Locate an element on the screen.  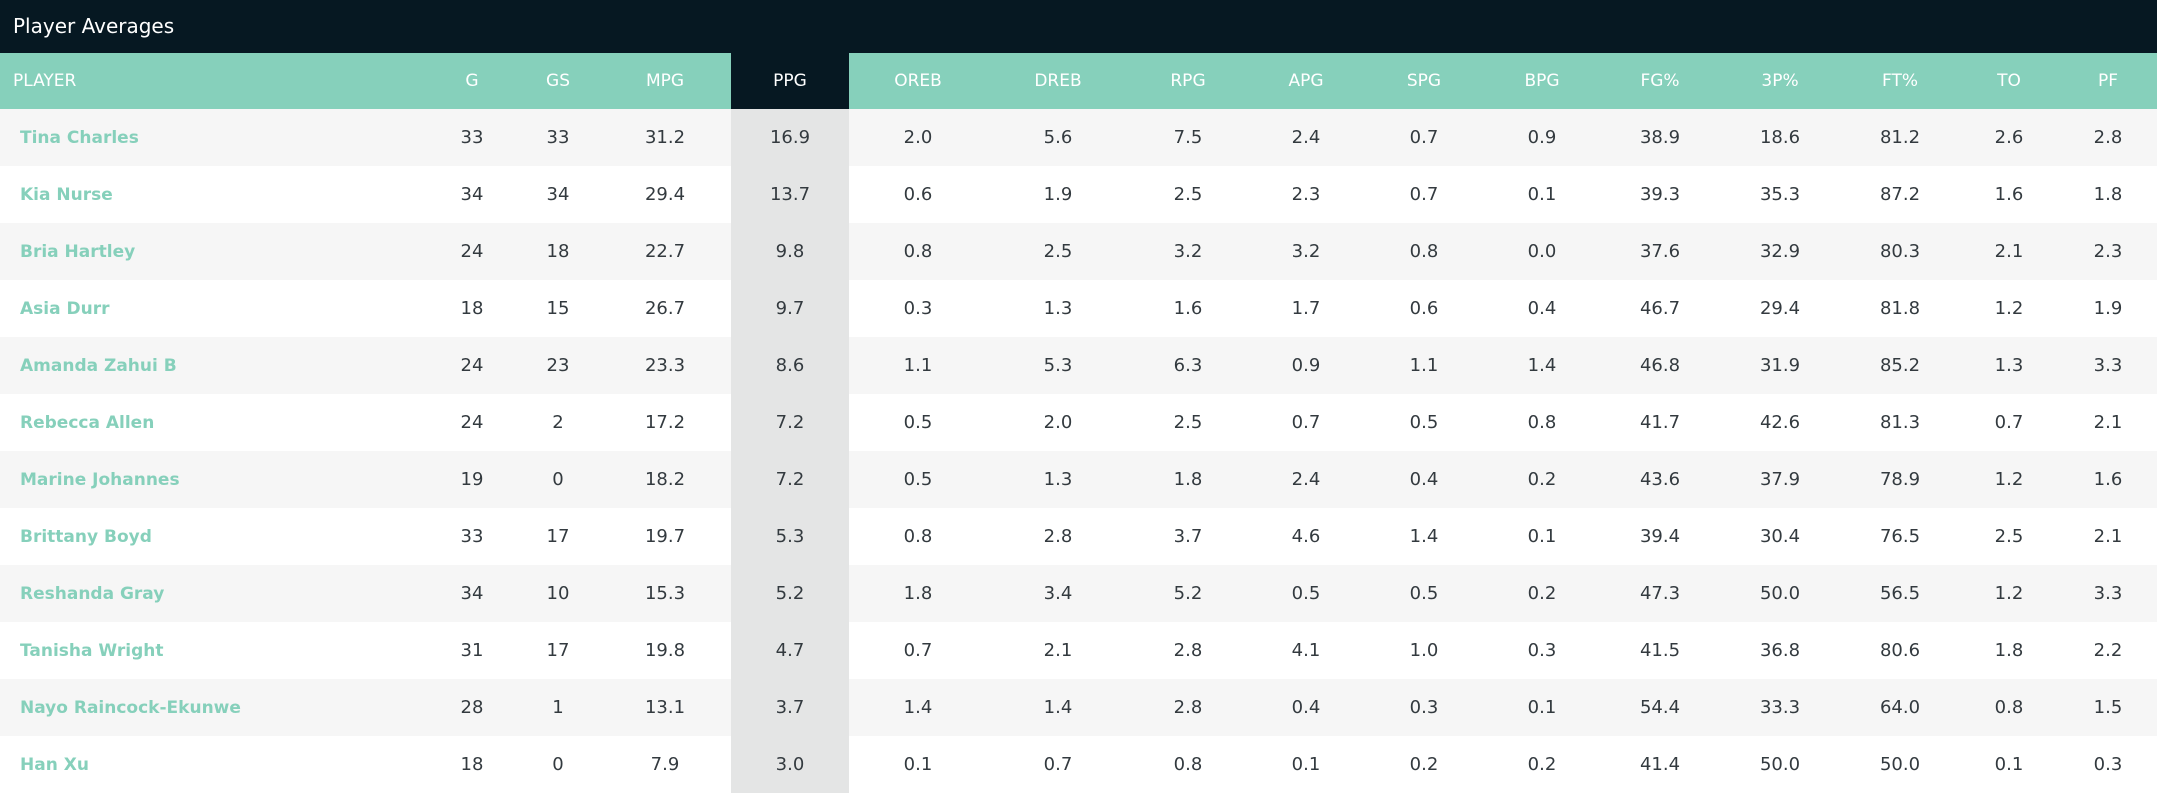
stat-cell-ppg: 16.9 is located at coordinates (790, 137).